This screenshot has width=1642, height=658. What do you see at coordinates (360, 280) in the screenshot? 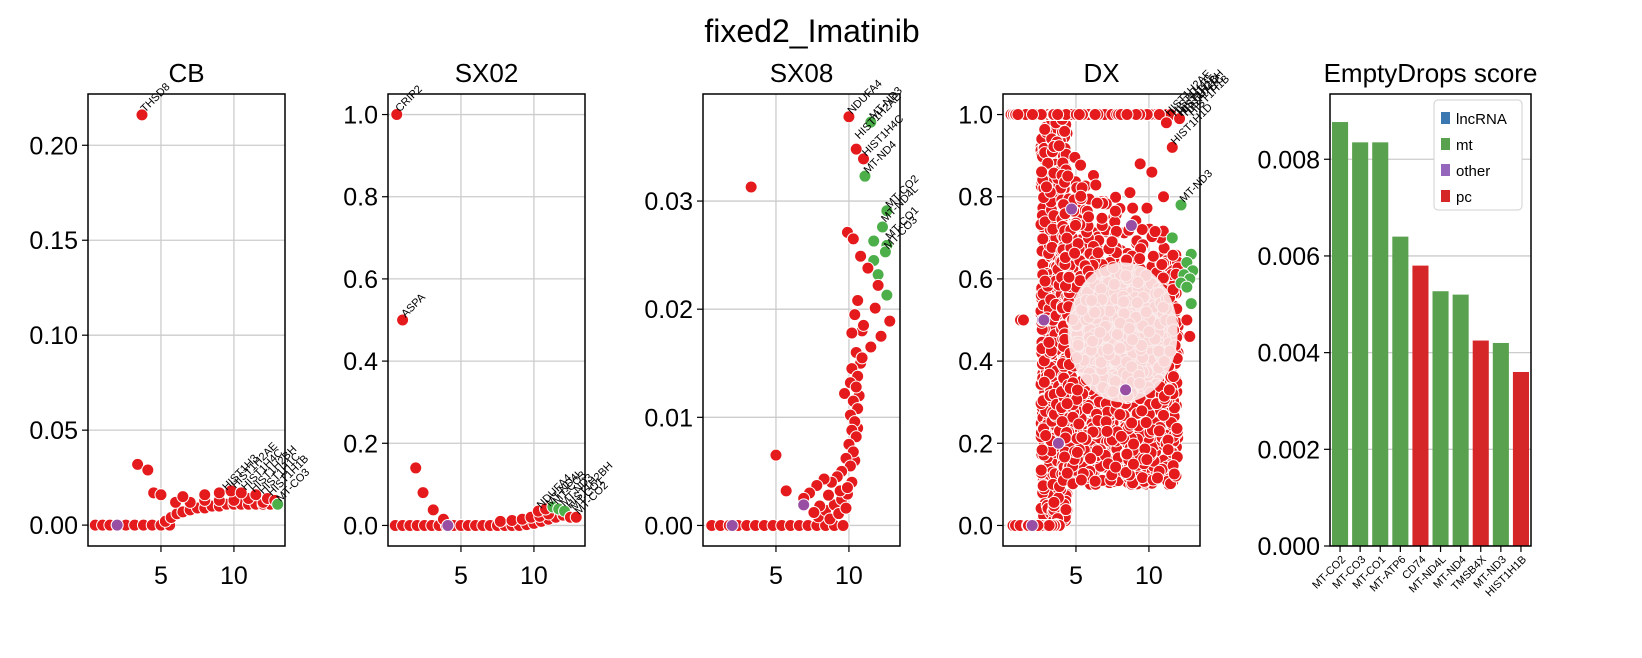
I see `y-tick-label: 0.6` at bounding box center [360, 280].